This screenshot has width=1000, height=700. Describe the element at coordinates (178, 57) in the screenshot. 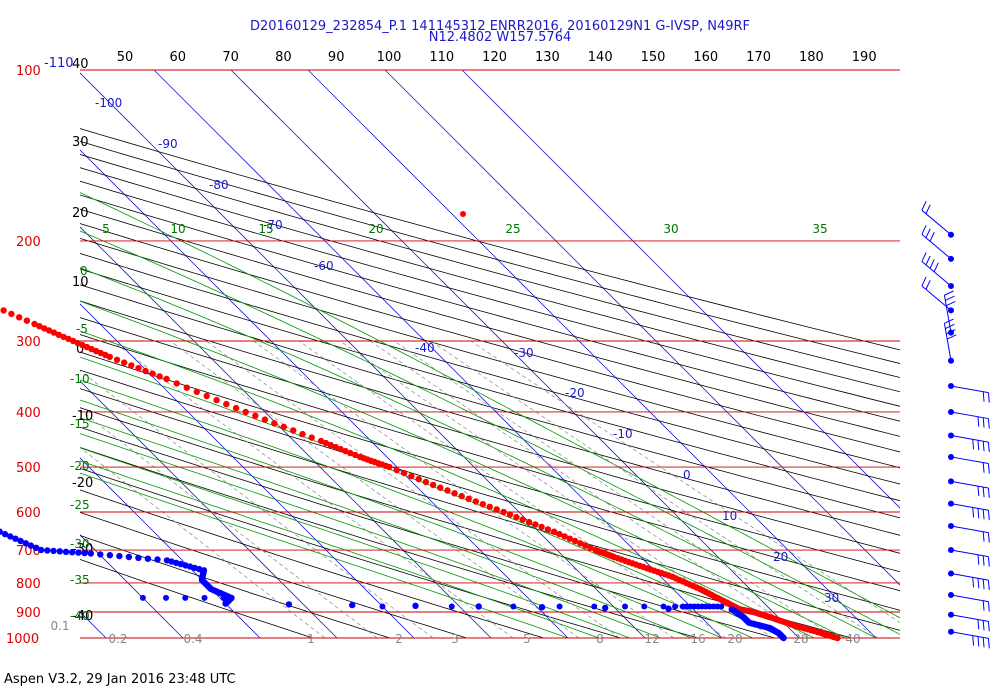

I see `top-axis-label: 60` at that location.